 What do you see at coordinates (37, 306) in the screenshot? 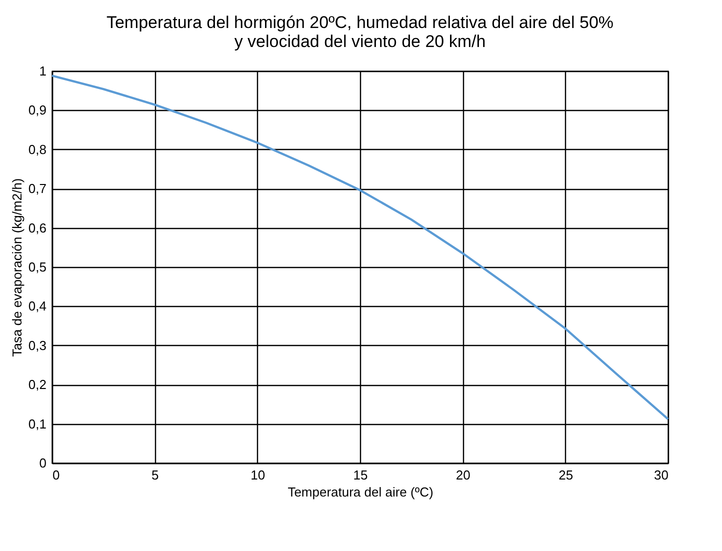
I see `y-tick-label: 0,4` at bounding box center [37, 306].